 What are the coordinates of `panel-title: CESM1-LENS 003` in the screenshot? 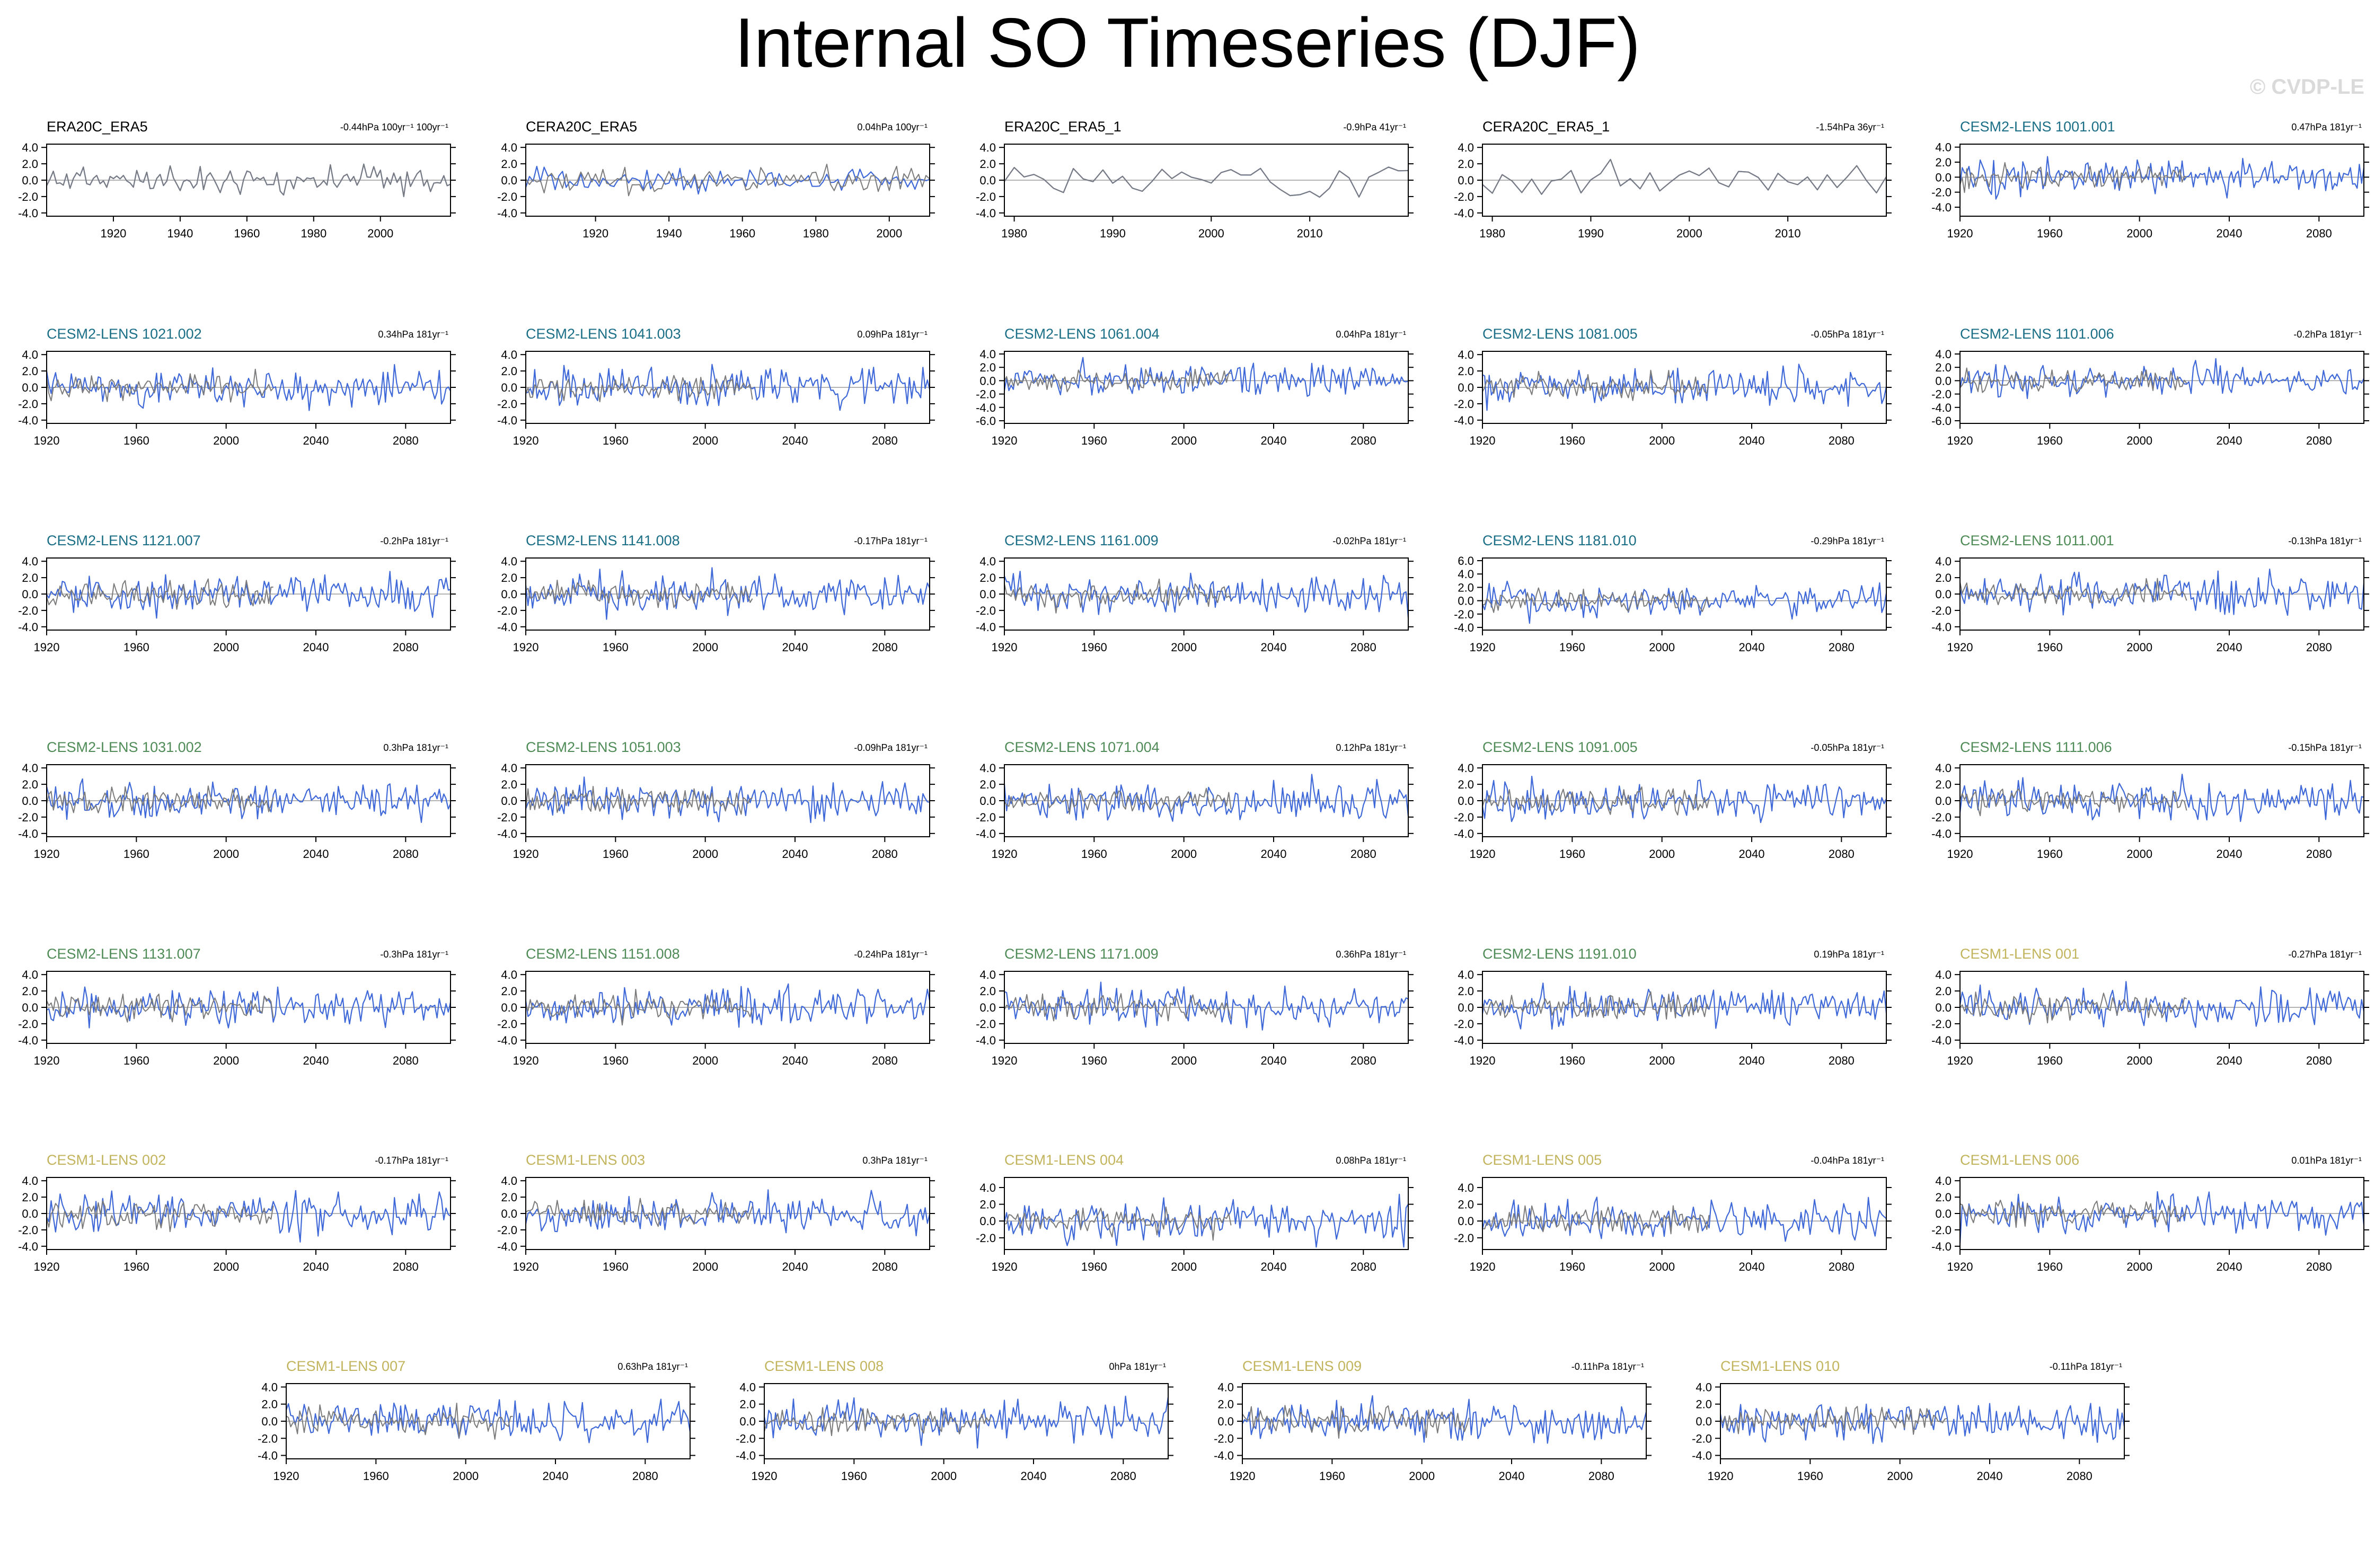 It's located at (586, 1160).